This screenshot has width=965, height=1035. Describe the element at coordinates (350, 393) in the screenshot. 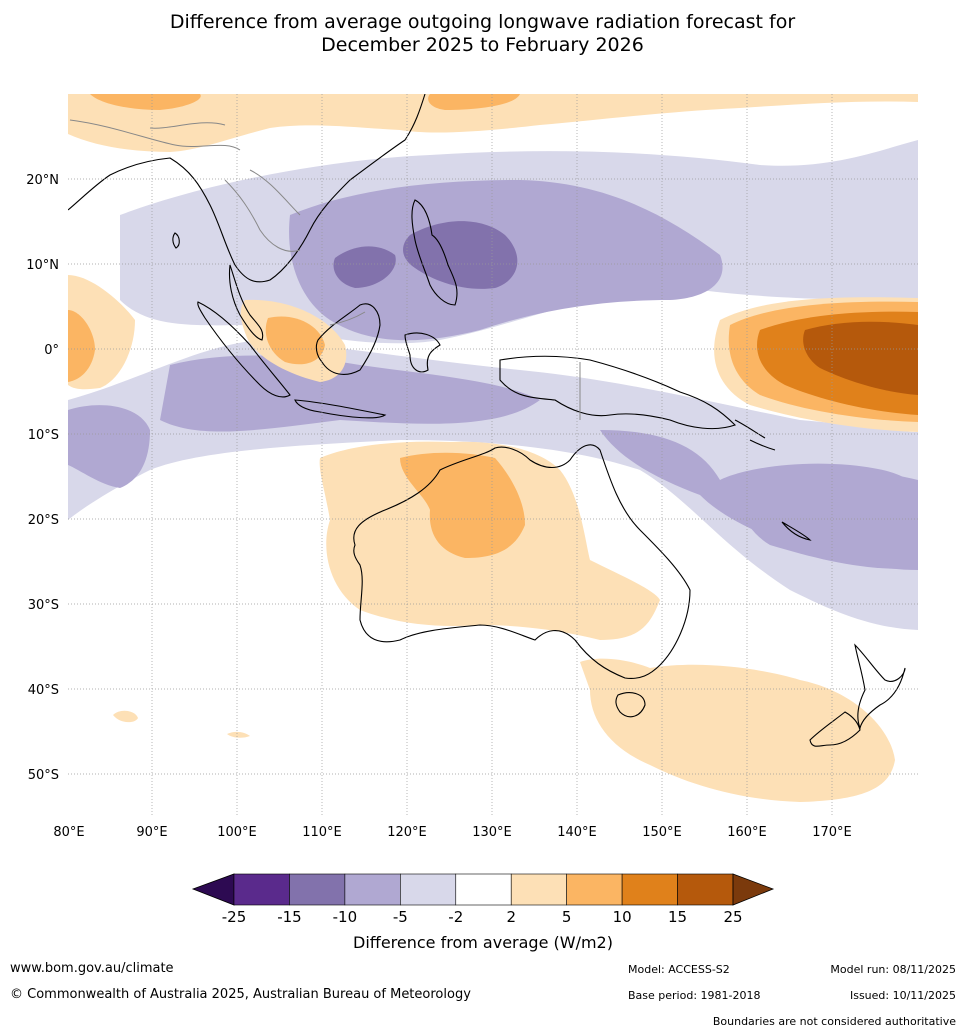

I see `medium-purple-indonesia` at that location.